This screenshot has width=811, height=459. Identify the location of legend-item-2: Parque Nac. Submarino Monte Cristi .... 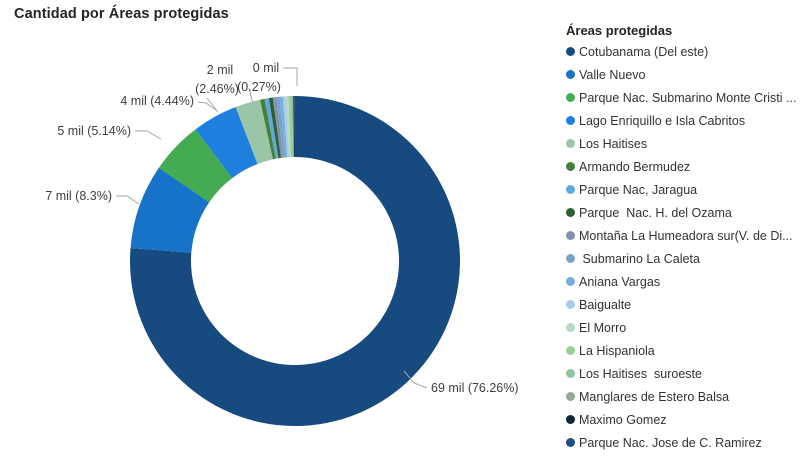
(688, 97).